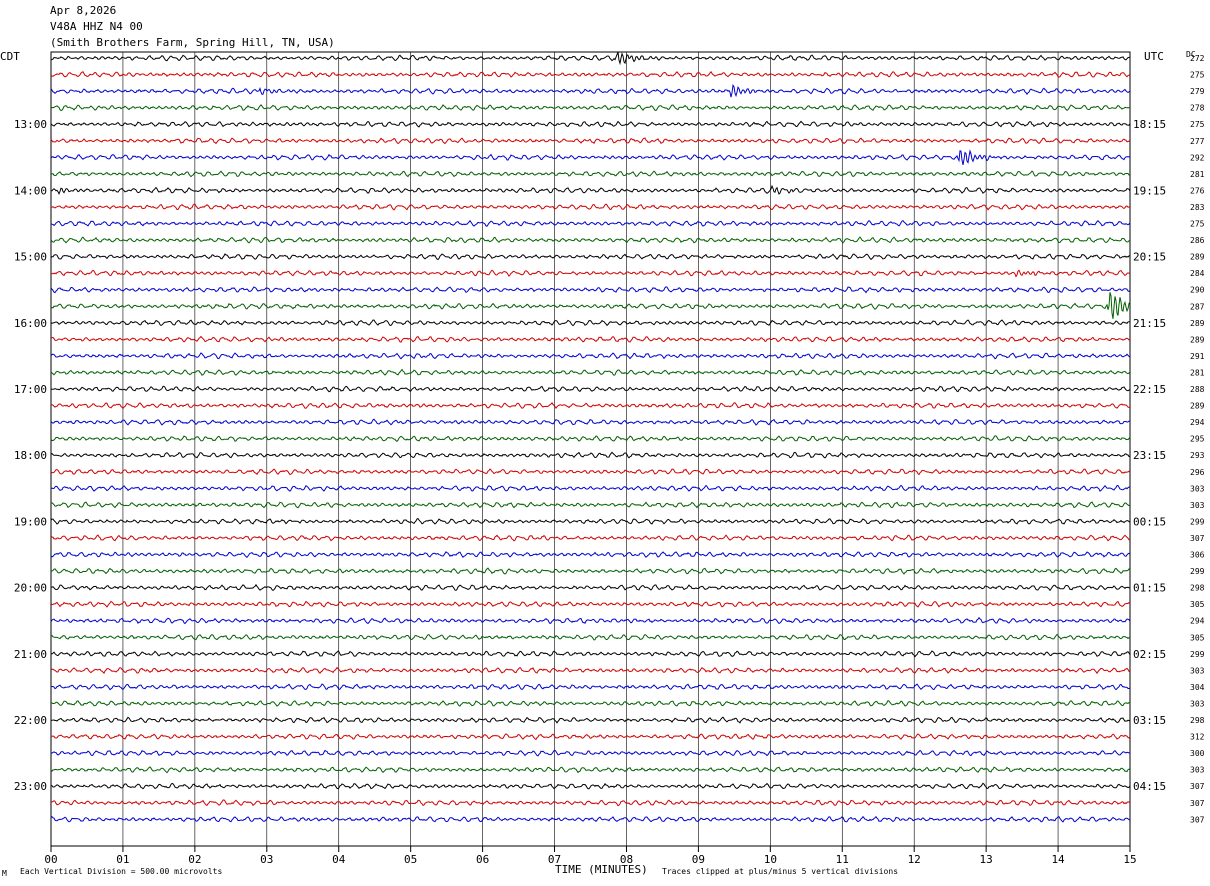 Image resolution: width=1210 pixels, height=886 pixels. What do you see at coordinates (1197, 273) in the screenshot?
I see `dc-offset-label: 284` at bounding box center [1197, 273].